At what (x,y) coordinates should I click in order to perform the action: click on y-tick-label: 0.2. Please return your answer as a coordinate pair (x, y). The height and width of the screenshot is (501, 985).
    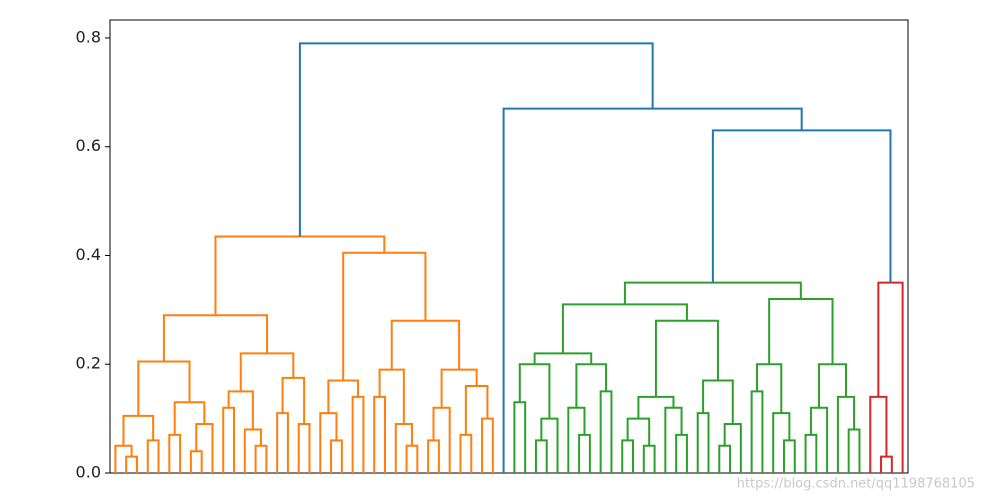
    Looking at the image, I should click on (88, 363).